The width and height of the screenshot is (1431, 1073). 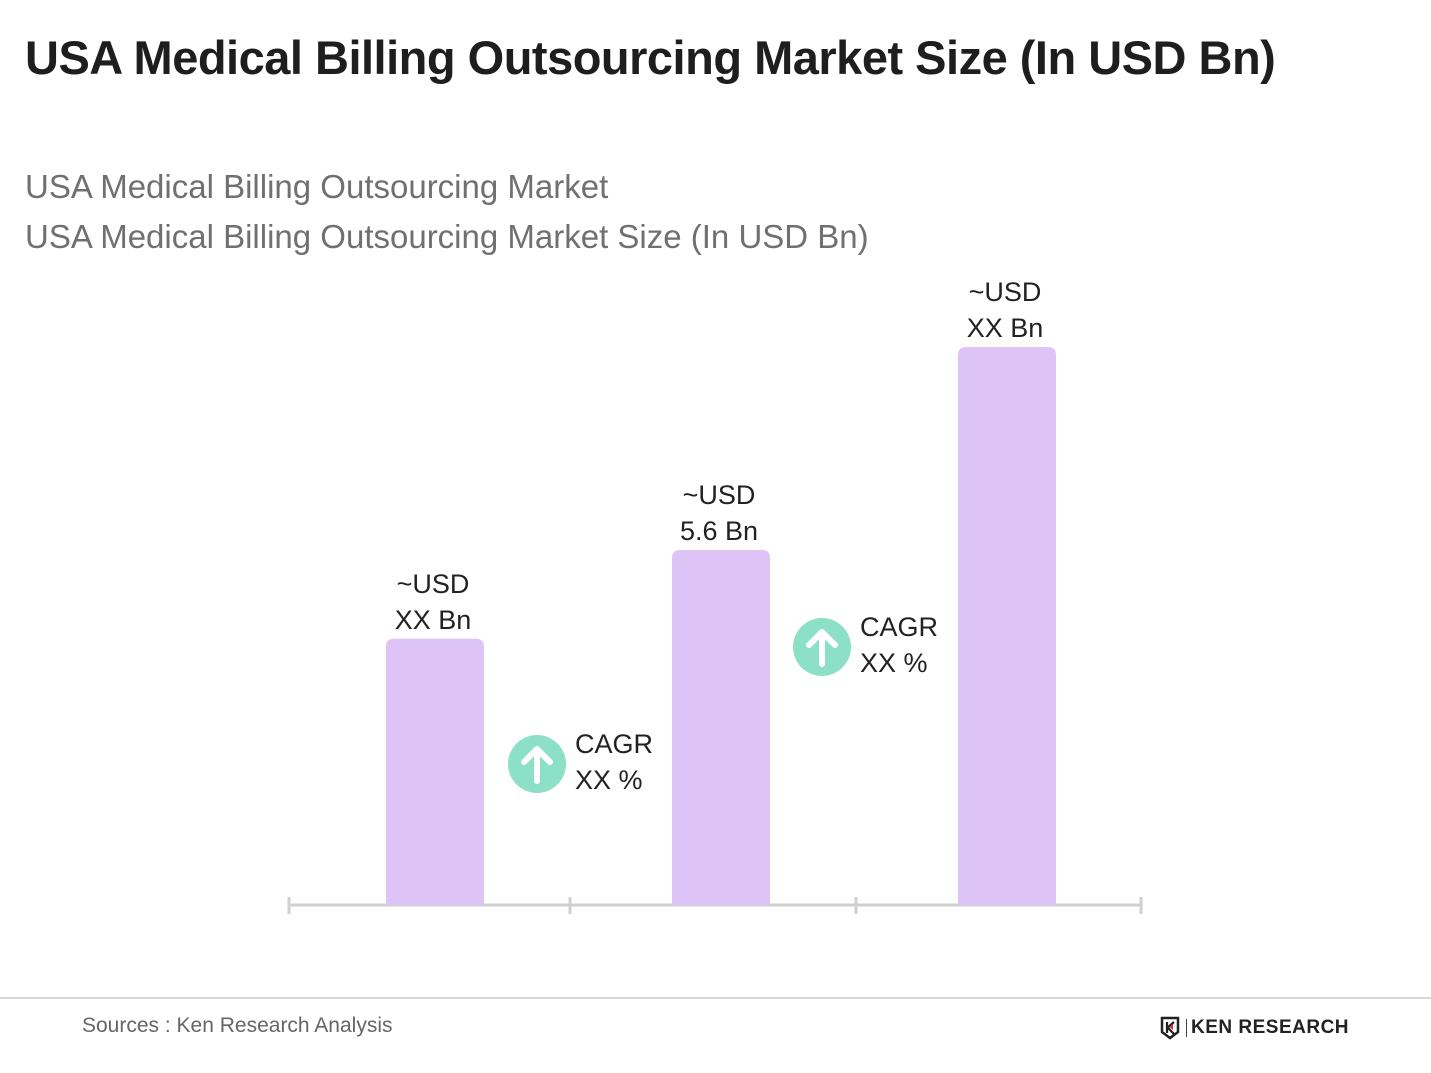 I want to click on ken-research-logo: KEN RESEARCH, so click(x=1254, y=1028).